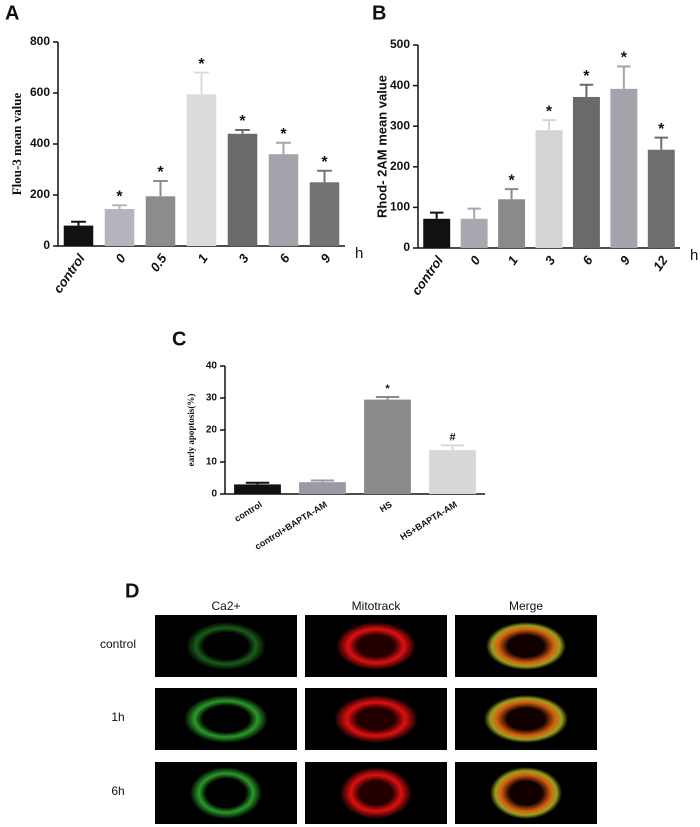 The height and width of the screenshot is (827, 700). What do you see at coordinates (158, 262) in the screenshot?
I see `x-tick-label: 0.5` at bounding box center [158, 262].